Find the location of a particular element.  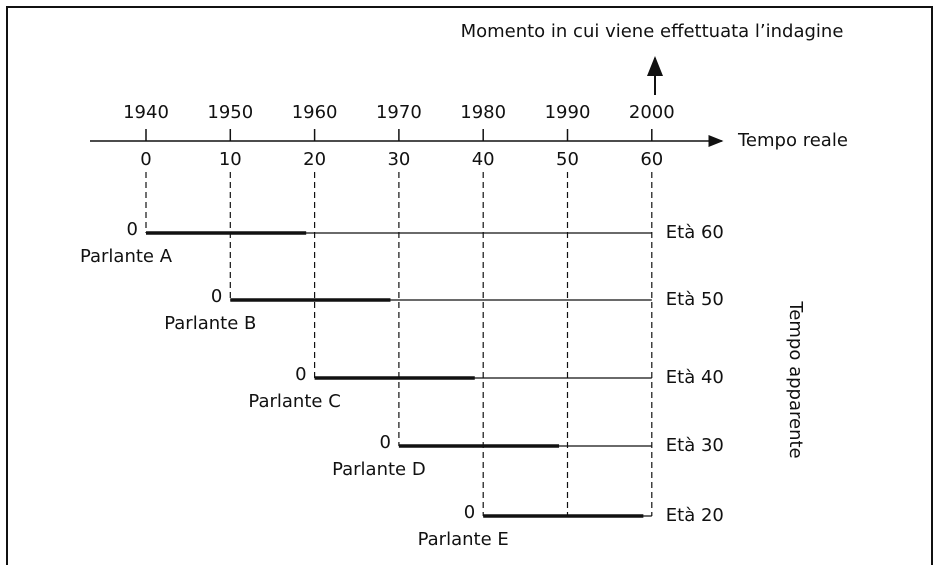

speaker-name: Parlante D is located at coordinates (379, 469).